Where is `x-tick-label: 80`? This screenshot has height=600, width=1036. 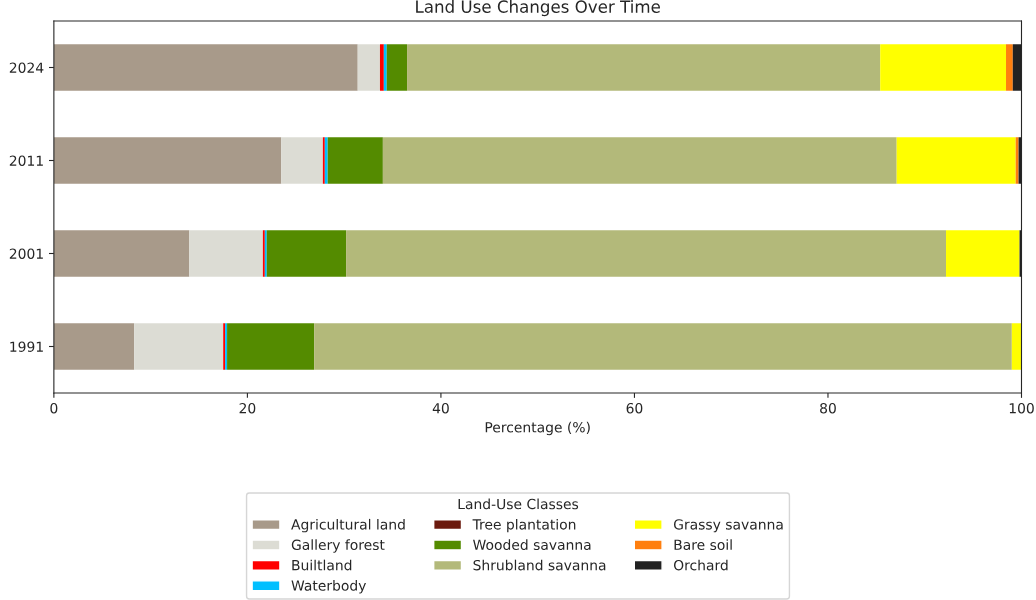
x-tick-label: 80 is located at coordinates (828, 408).